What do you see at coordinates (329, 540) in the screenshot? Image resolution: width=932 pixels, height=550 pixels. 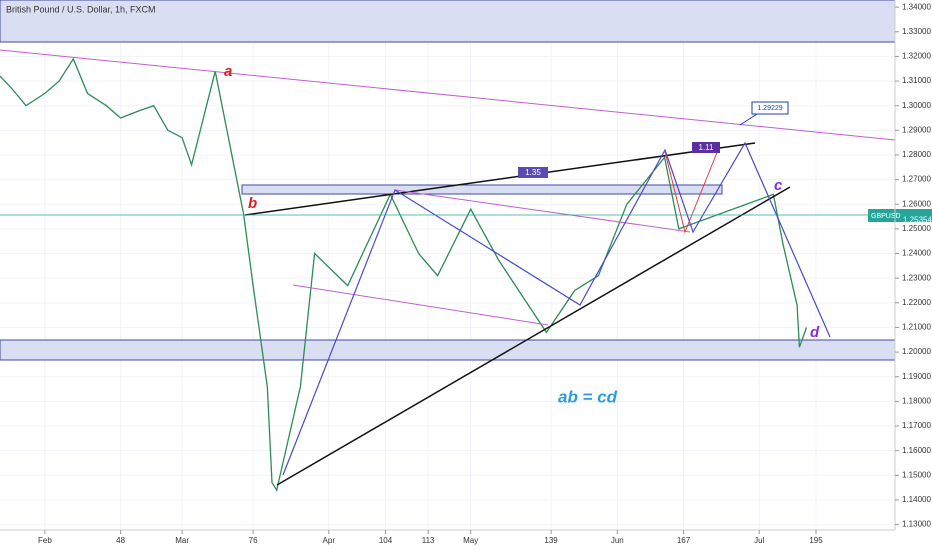 I see `x-tick-label: Apr` at bounding box center [329, 540].